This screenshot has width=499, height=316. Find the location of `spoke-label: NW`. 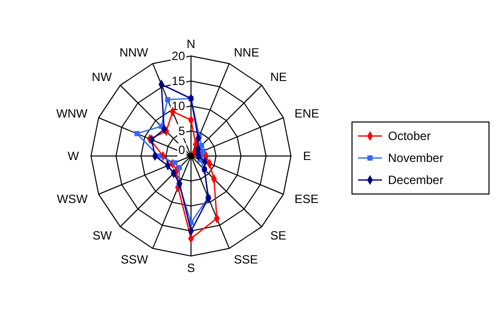

spoke-label: NW is located at coordinates (102, 77).